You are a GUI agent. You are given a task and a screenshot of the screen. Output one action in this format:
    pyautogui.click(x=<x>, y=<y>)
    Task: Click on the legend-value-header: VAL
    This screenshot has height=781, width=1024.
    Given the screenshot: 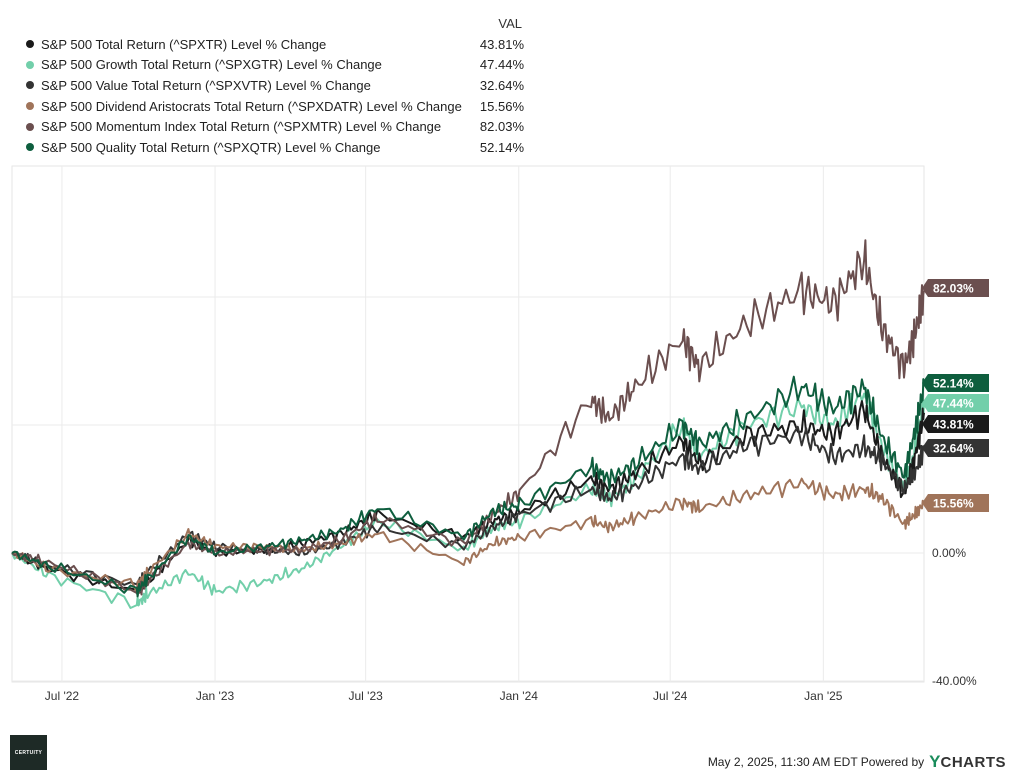 What is the action you would take?
    pyautogui.click(x=510, y=23)
    